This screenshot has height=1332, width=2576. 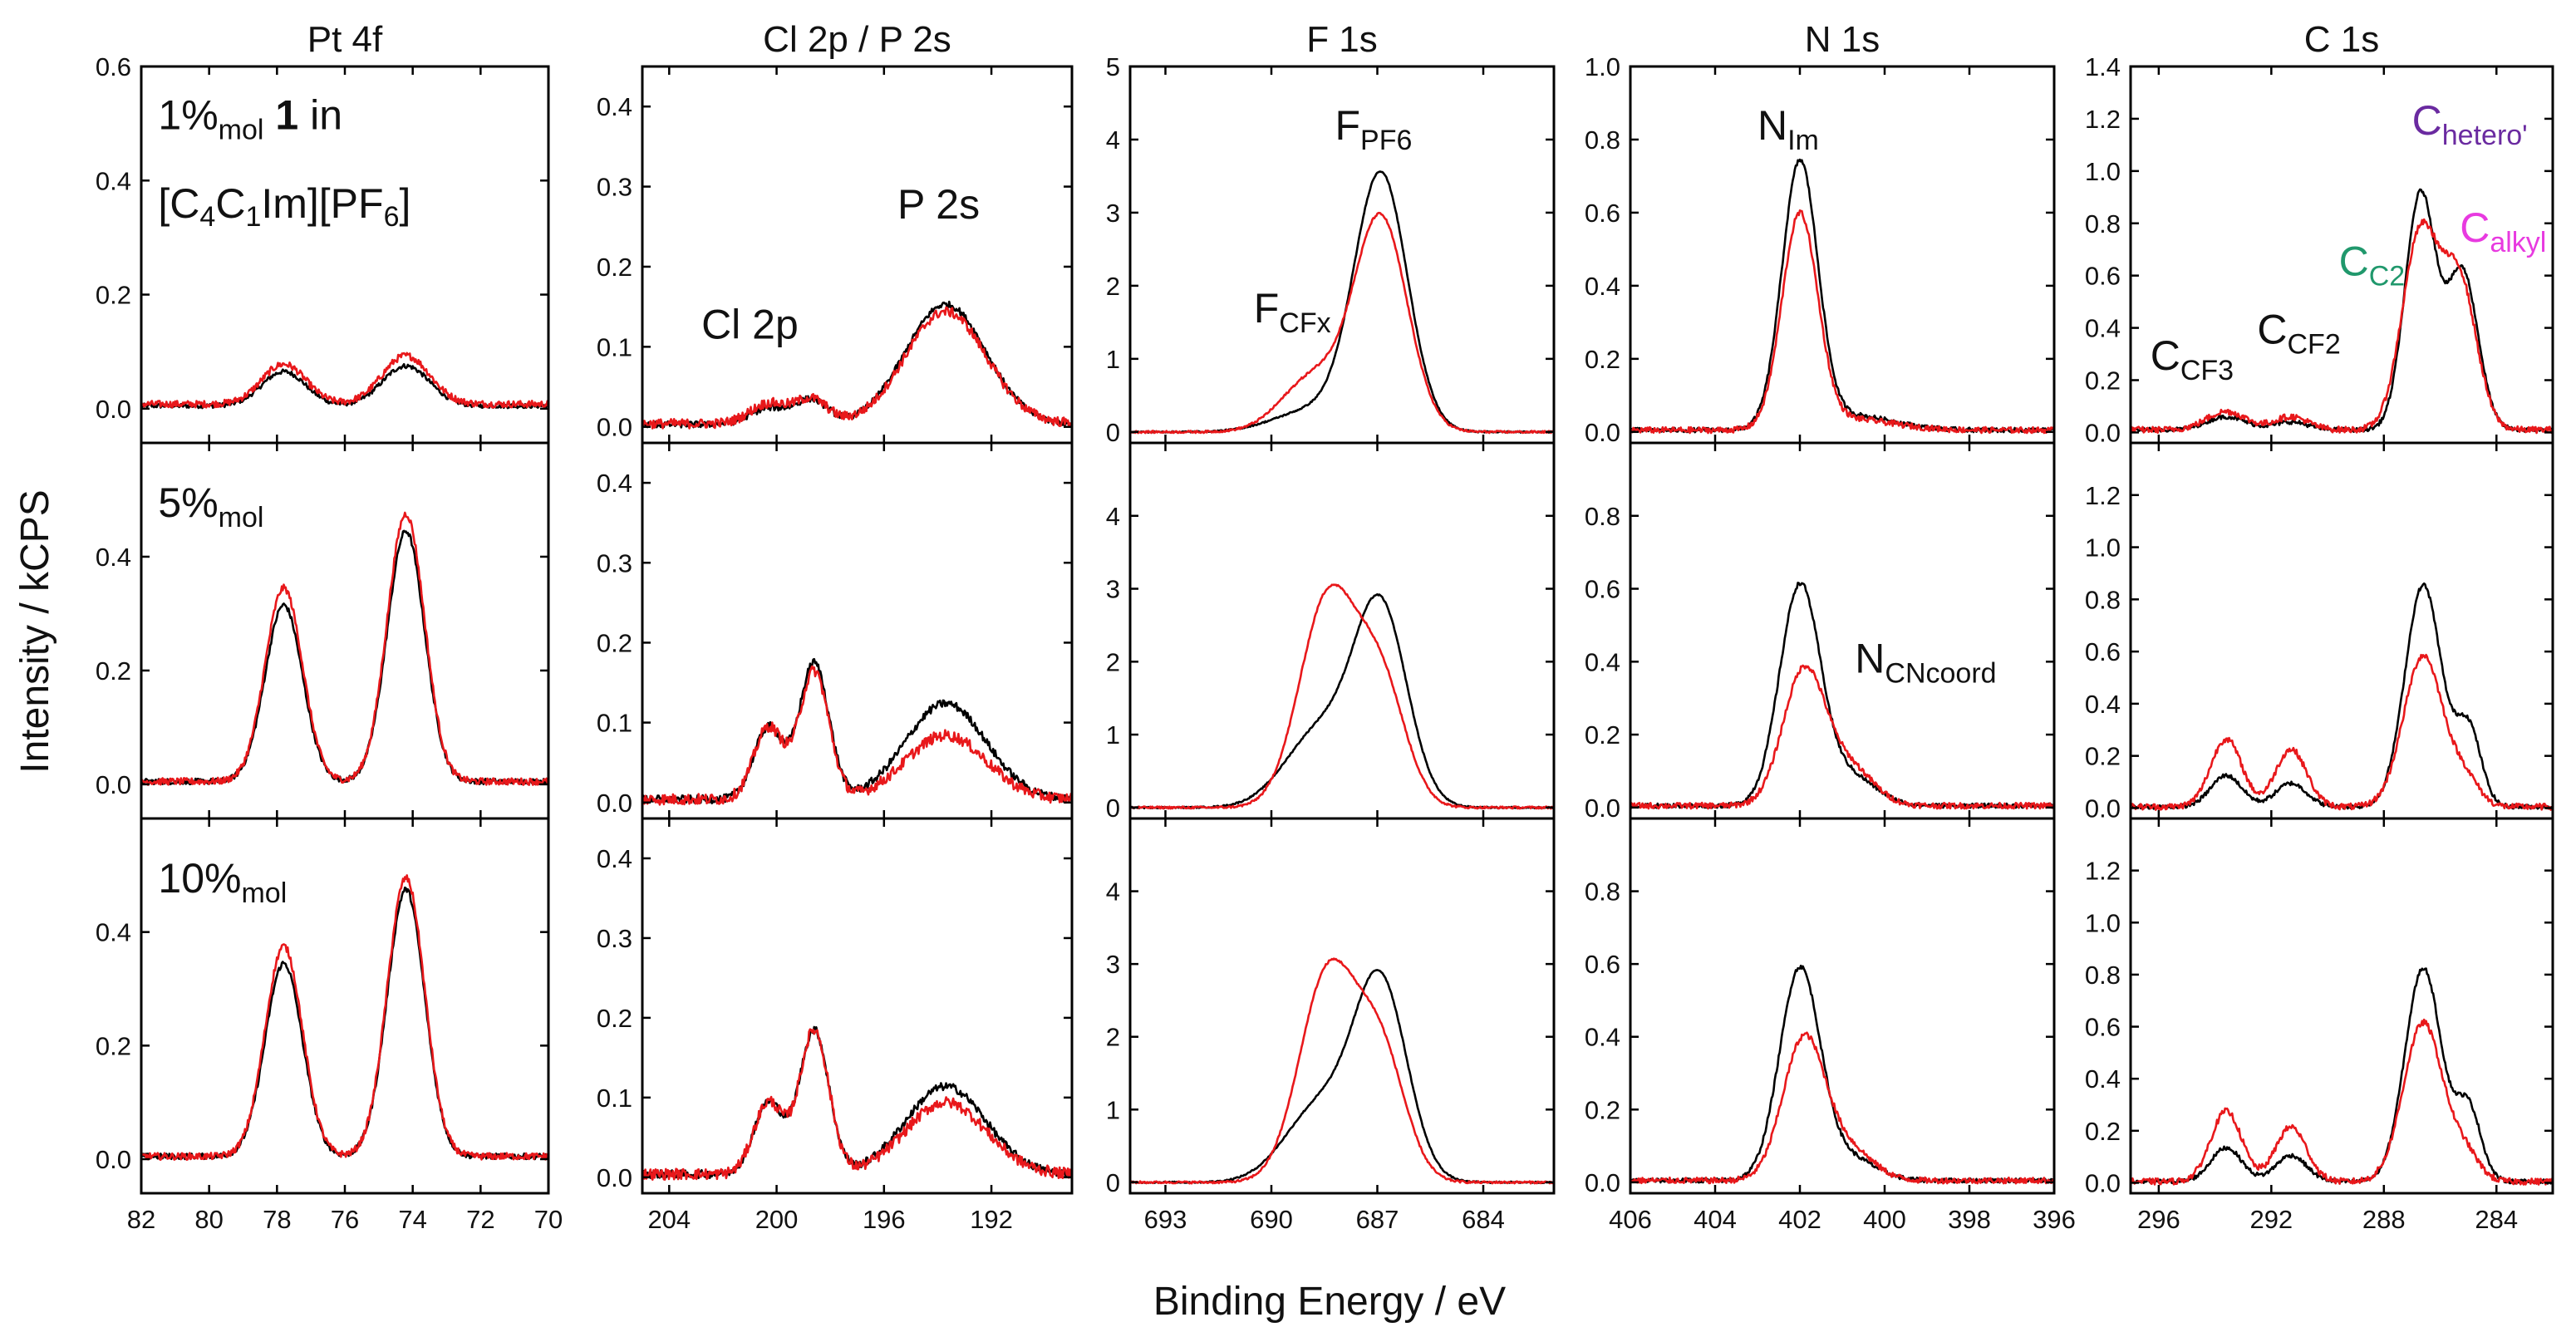 I want to click on x-tick-label: 76, so click(x=345, y=1220).